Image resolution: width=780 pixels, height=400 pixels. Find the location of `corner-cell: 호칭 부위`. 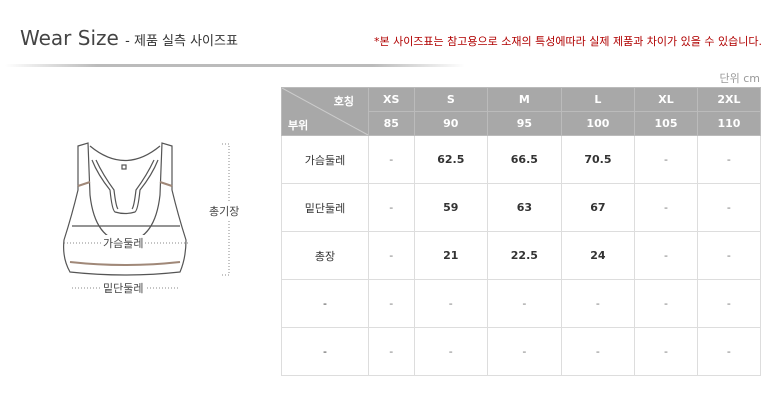

corner-cell: 호칭 부위 is located at coordinates (325, 111).